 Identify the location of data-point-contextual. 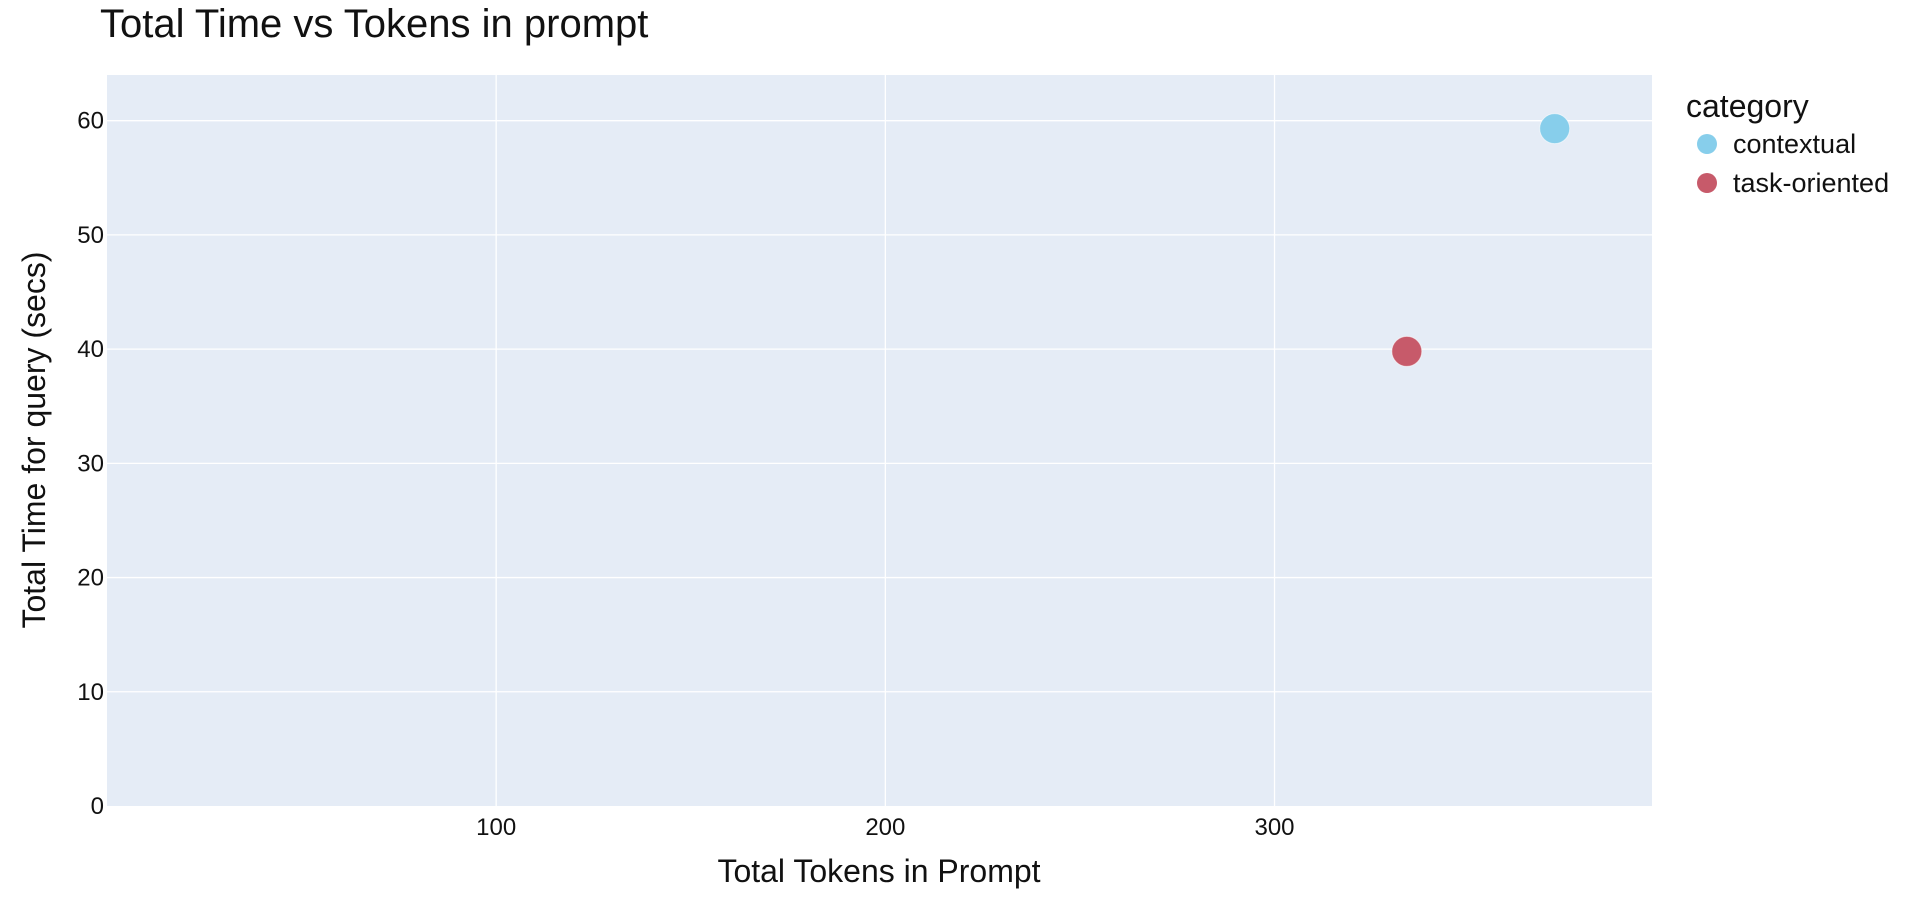
(1555, 129).